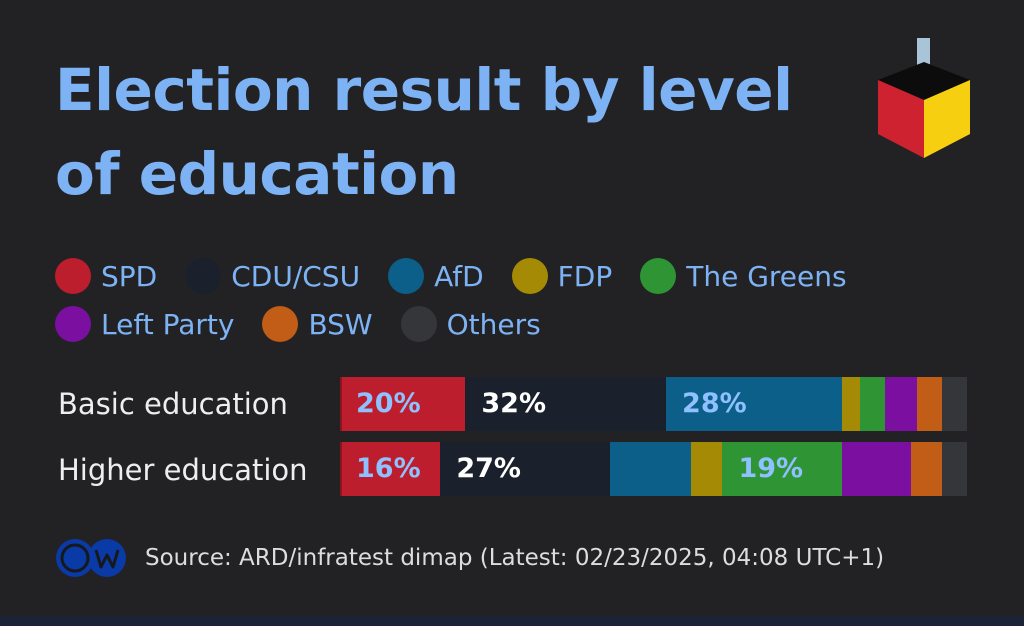  Describe the element at coordinates (514, 403) in the screenshot. I see `data-label-cdu-csu: 32%` at that location.